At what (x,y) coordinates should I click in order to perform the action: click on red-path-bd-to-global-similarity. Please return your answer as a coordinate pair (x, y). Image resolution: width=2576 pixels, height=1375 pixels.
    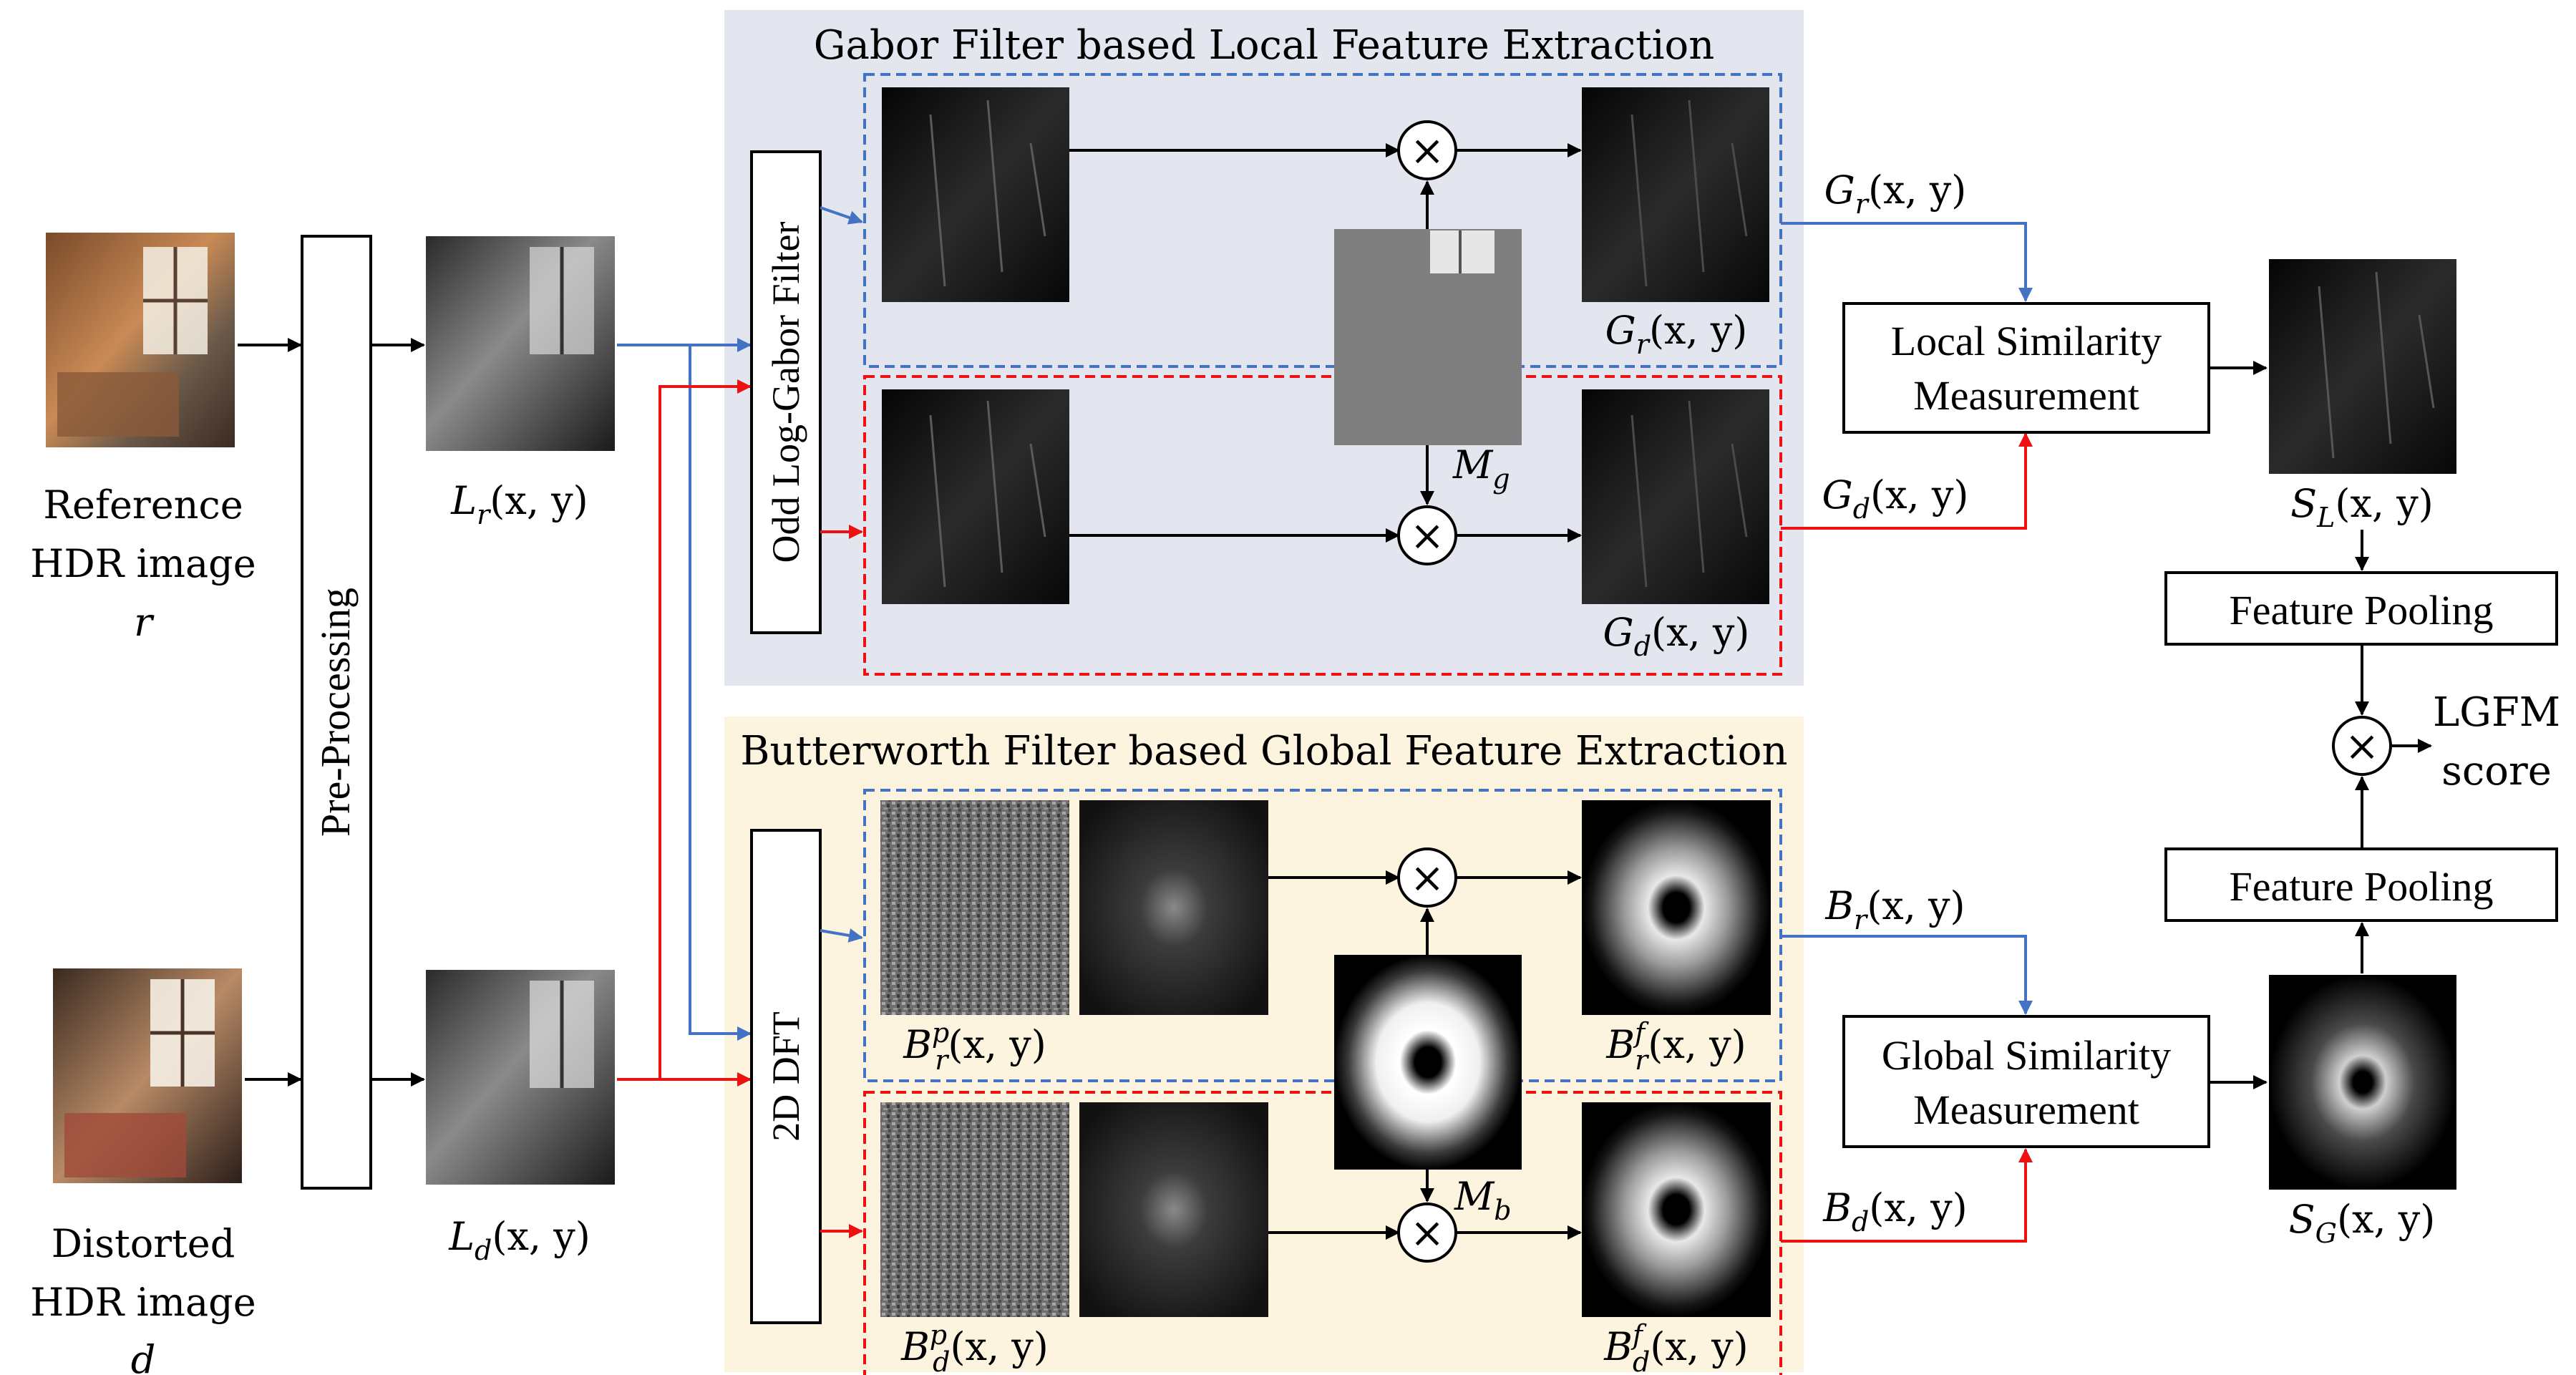
    Looking at the image, I should click on (1907, 1195).